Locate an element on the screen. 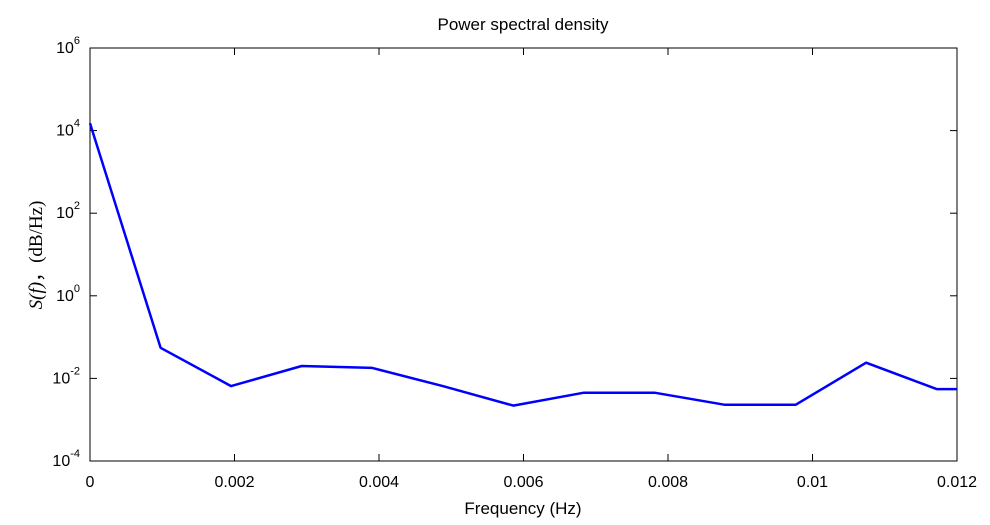 The height and width of the screenshot is (525, 990). y-tick-label: 10⁻⁴ is located at coordinates (66, 459).